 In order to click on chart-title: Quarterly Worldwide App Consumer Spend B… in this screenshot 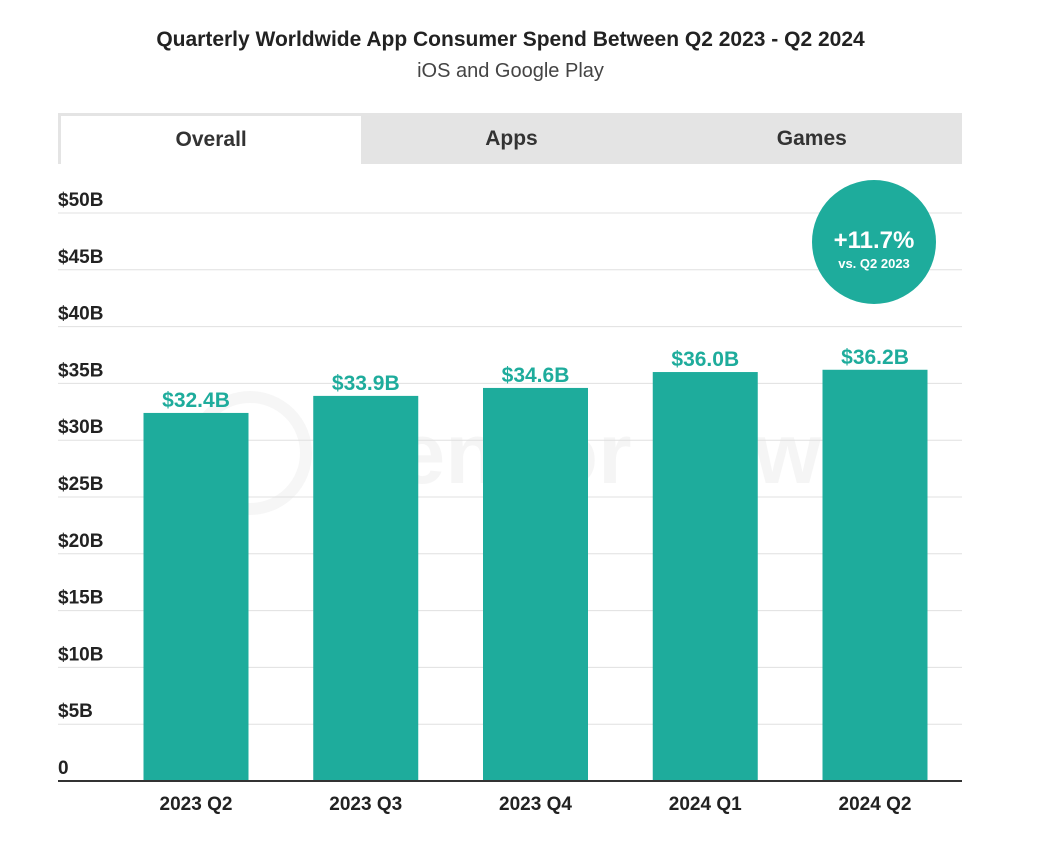, I will do `click(510, 39)`.